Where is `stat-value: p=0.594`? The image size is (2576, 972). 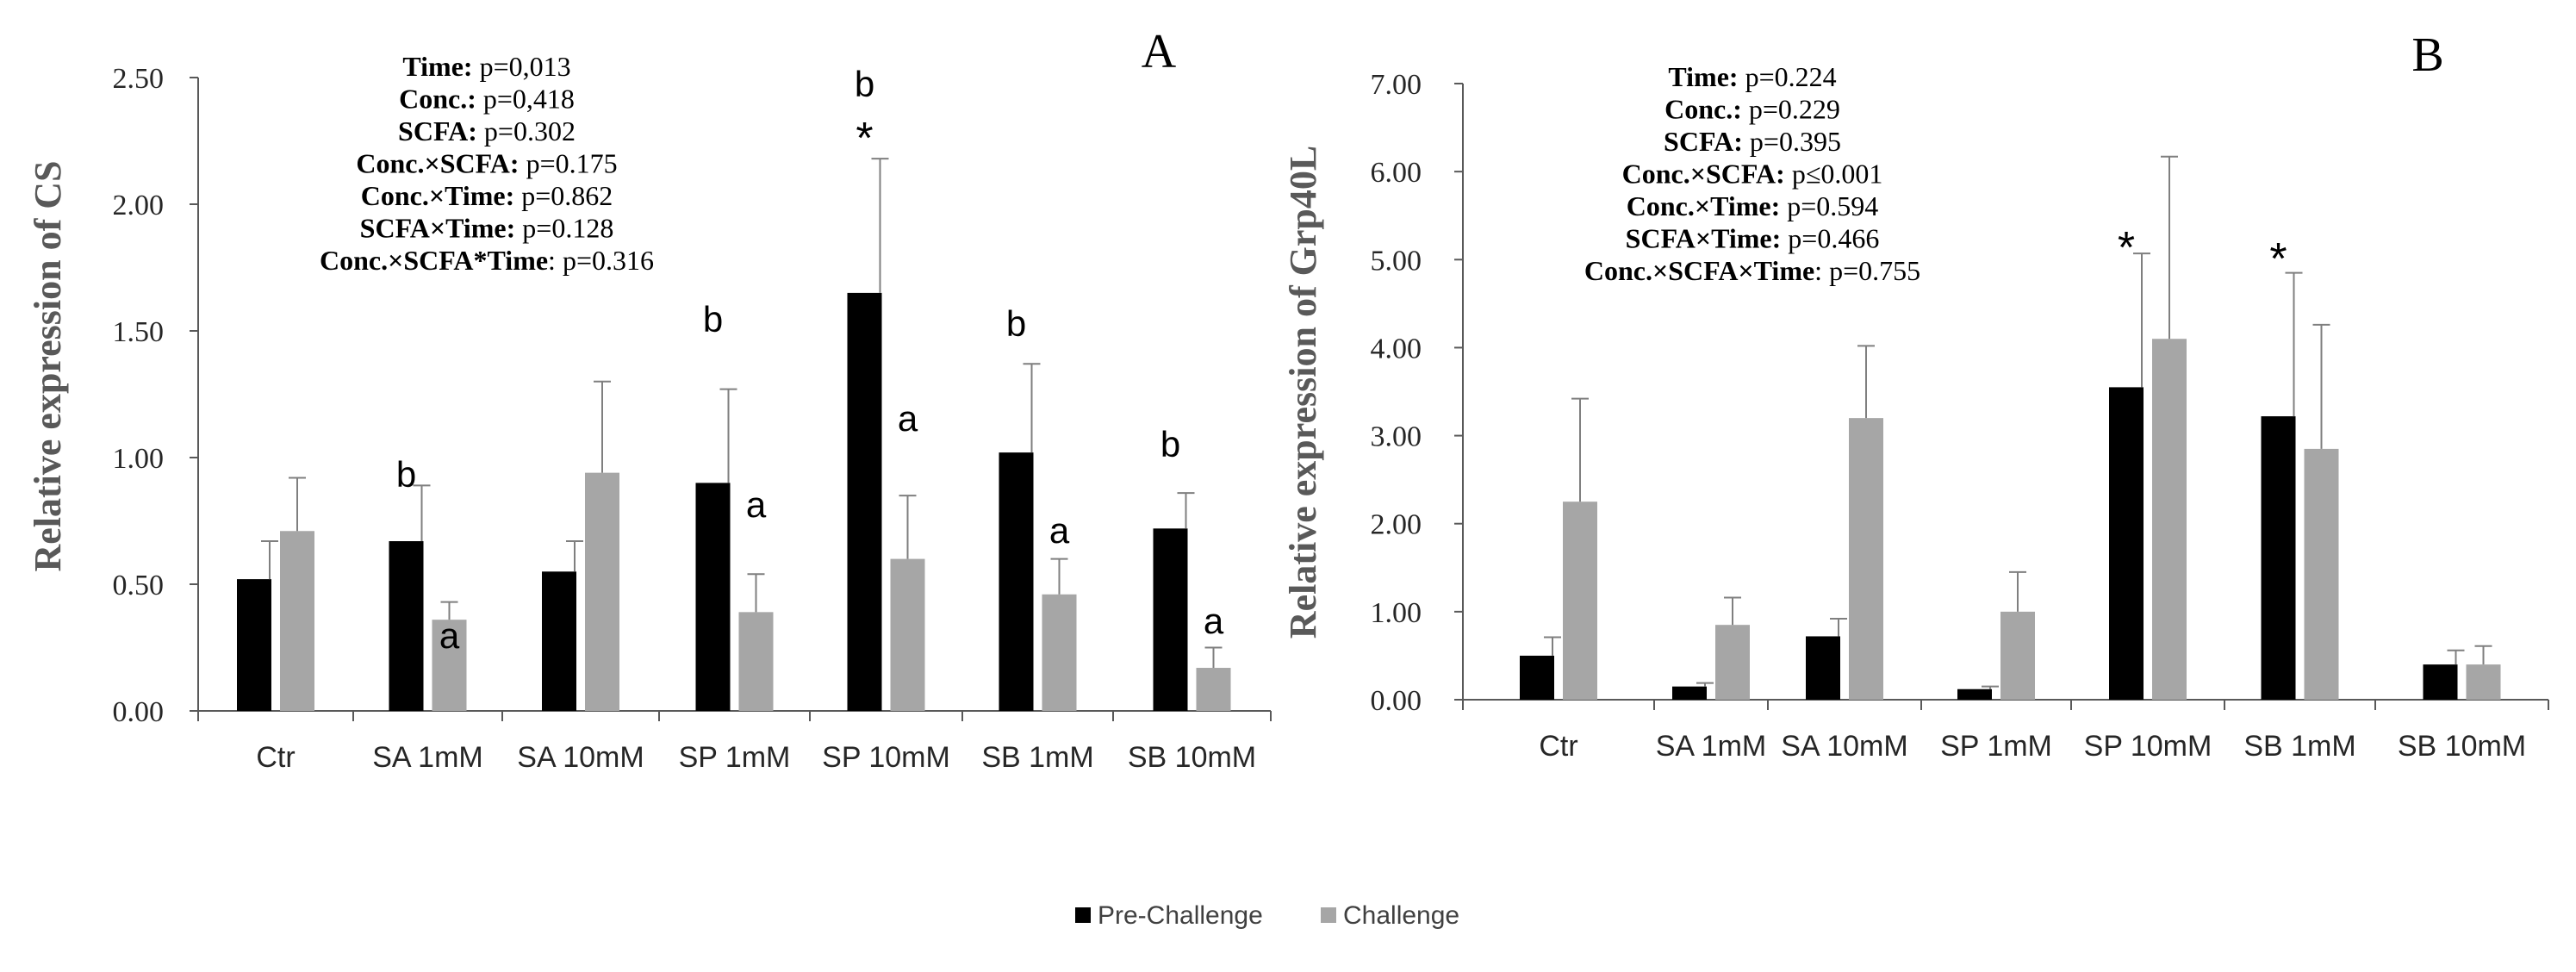 stat-value: p=0.594 is located at coordinates (1829, 205).